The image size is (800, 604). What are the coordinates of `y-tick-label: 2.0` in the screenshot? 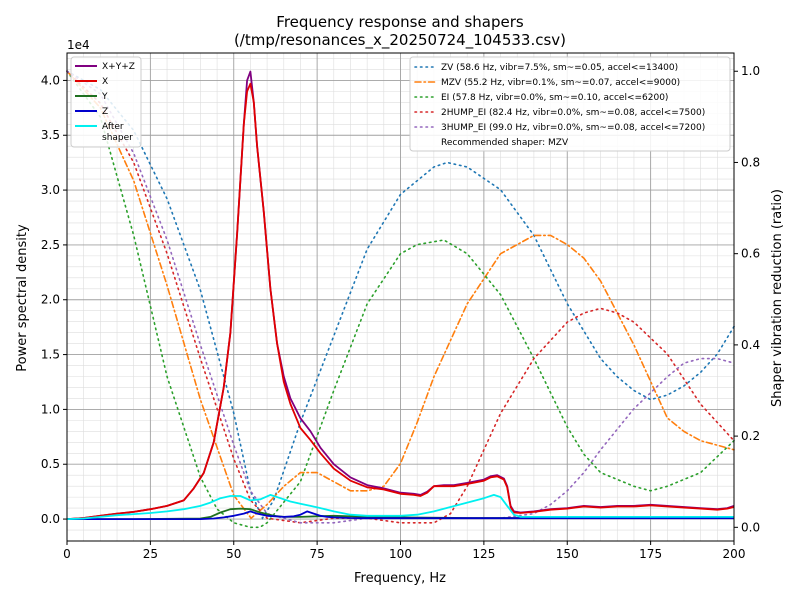 It's located at (50, 300).